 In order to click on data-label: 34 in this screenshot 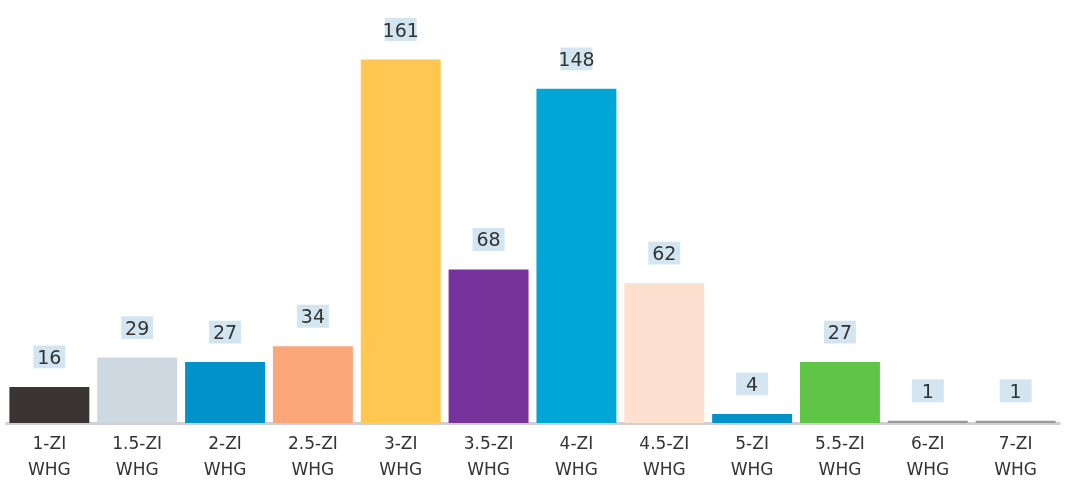, I will do `click(312, 316)`.